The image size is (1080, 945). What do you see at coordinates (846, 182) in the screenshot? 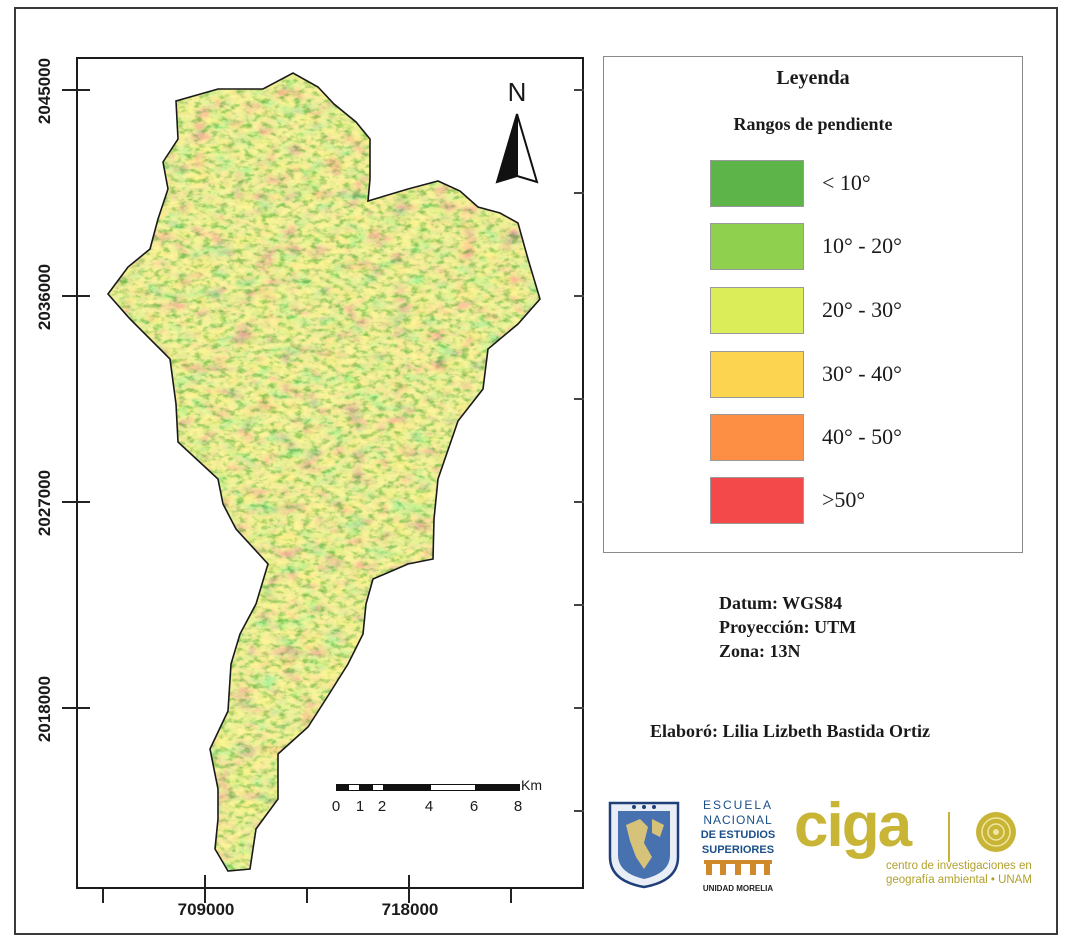
I see `legend-label: < 10°` at bounding box center [846, 182].